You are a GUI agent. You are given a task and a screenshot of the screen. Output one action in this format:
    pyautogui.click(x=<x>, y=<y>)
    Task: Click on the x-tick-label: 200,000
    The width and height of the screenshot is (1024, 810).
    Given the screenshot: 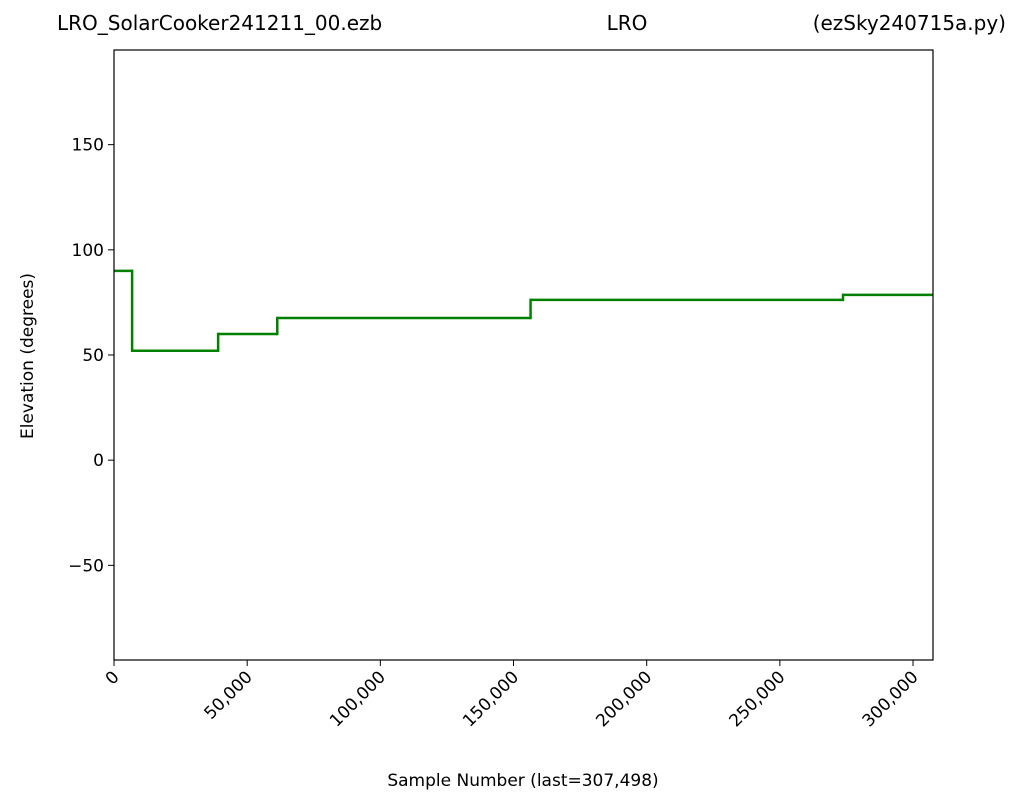 What is the action you would take?
    pyautogui.click(x=624, y=699)
    